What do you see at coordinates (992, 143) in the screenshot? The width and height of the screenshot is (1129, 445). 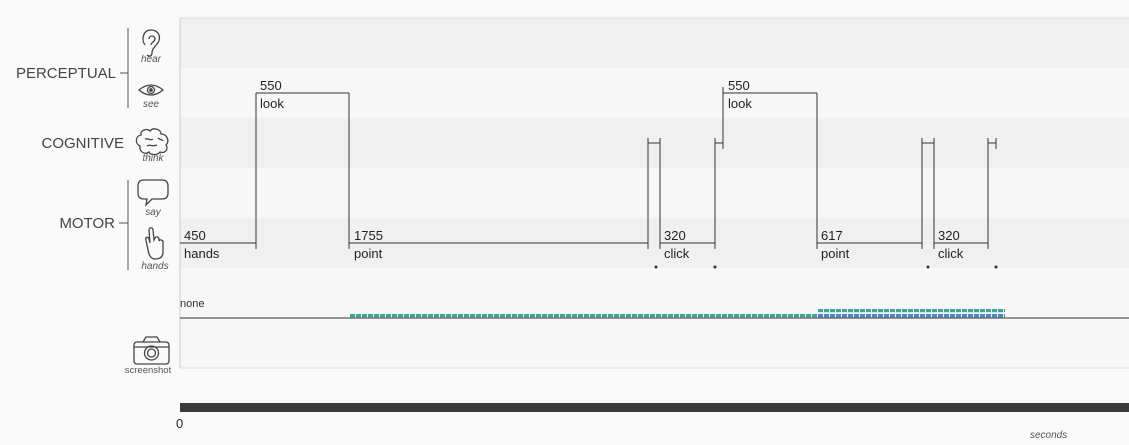 I see `operator-cognitive-end` at bounding box center [992, 143].